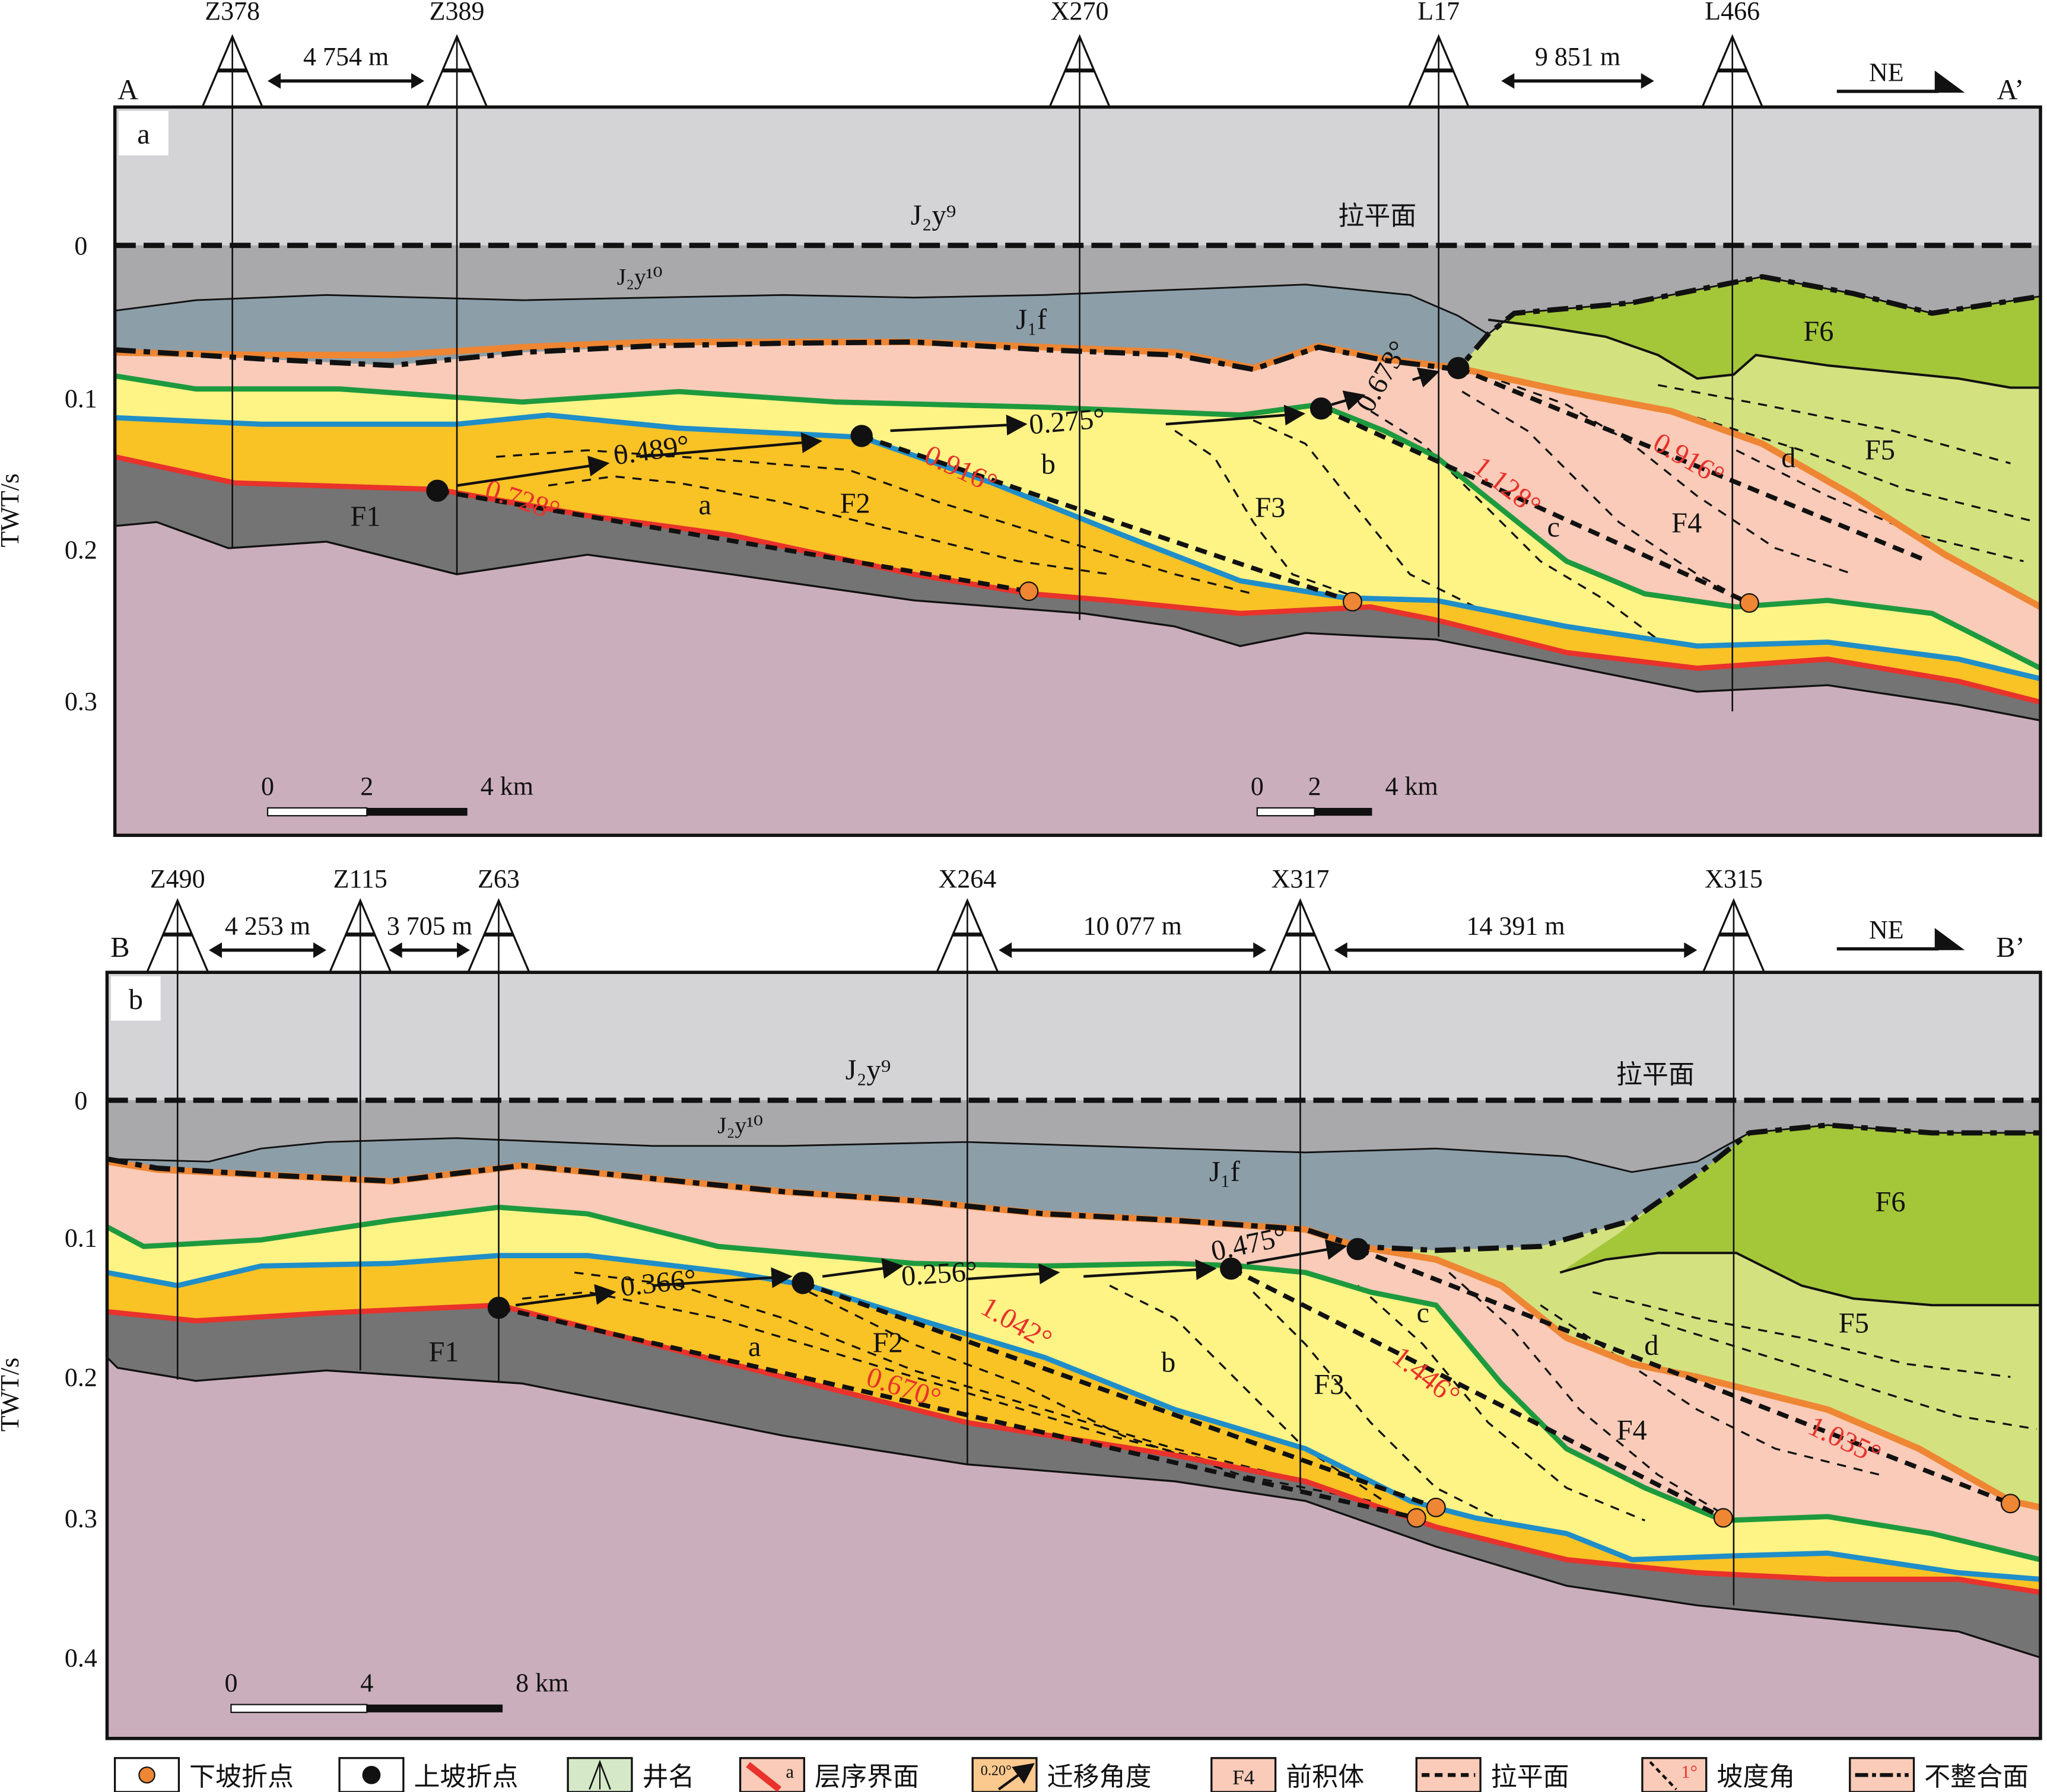 The width and height of the screenshot is (2047, 1792). I want to click on sequence-boundary-orange, so click(1077, 474).